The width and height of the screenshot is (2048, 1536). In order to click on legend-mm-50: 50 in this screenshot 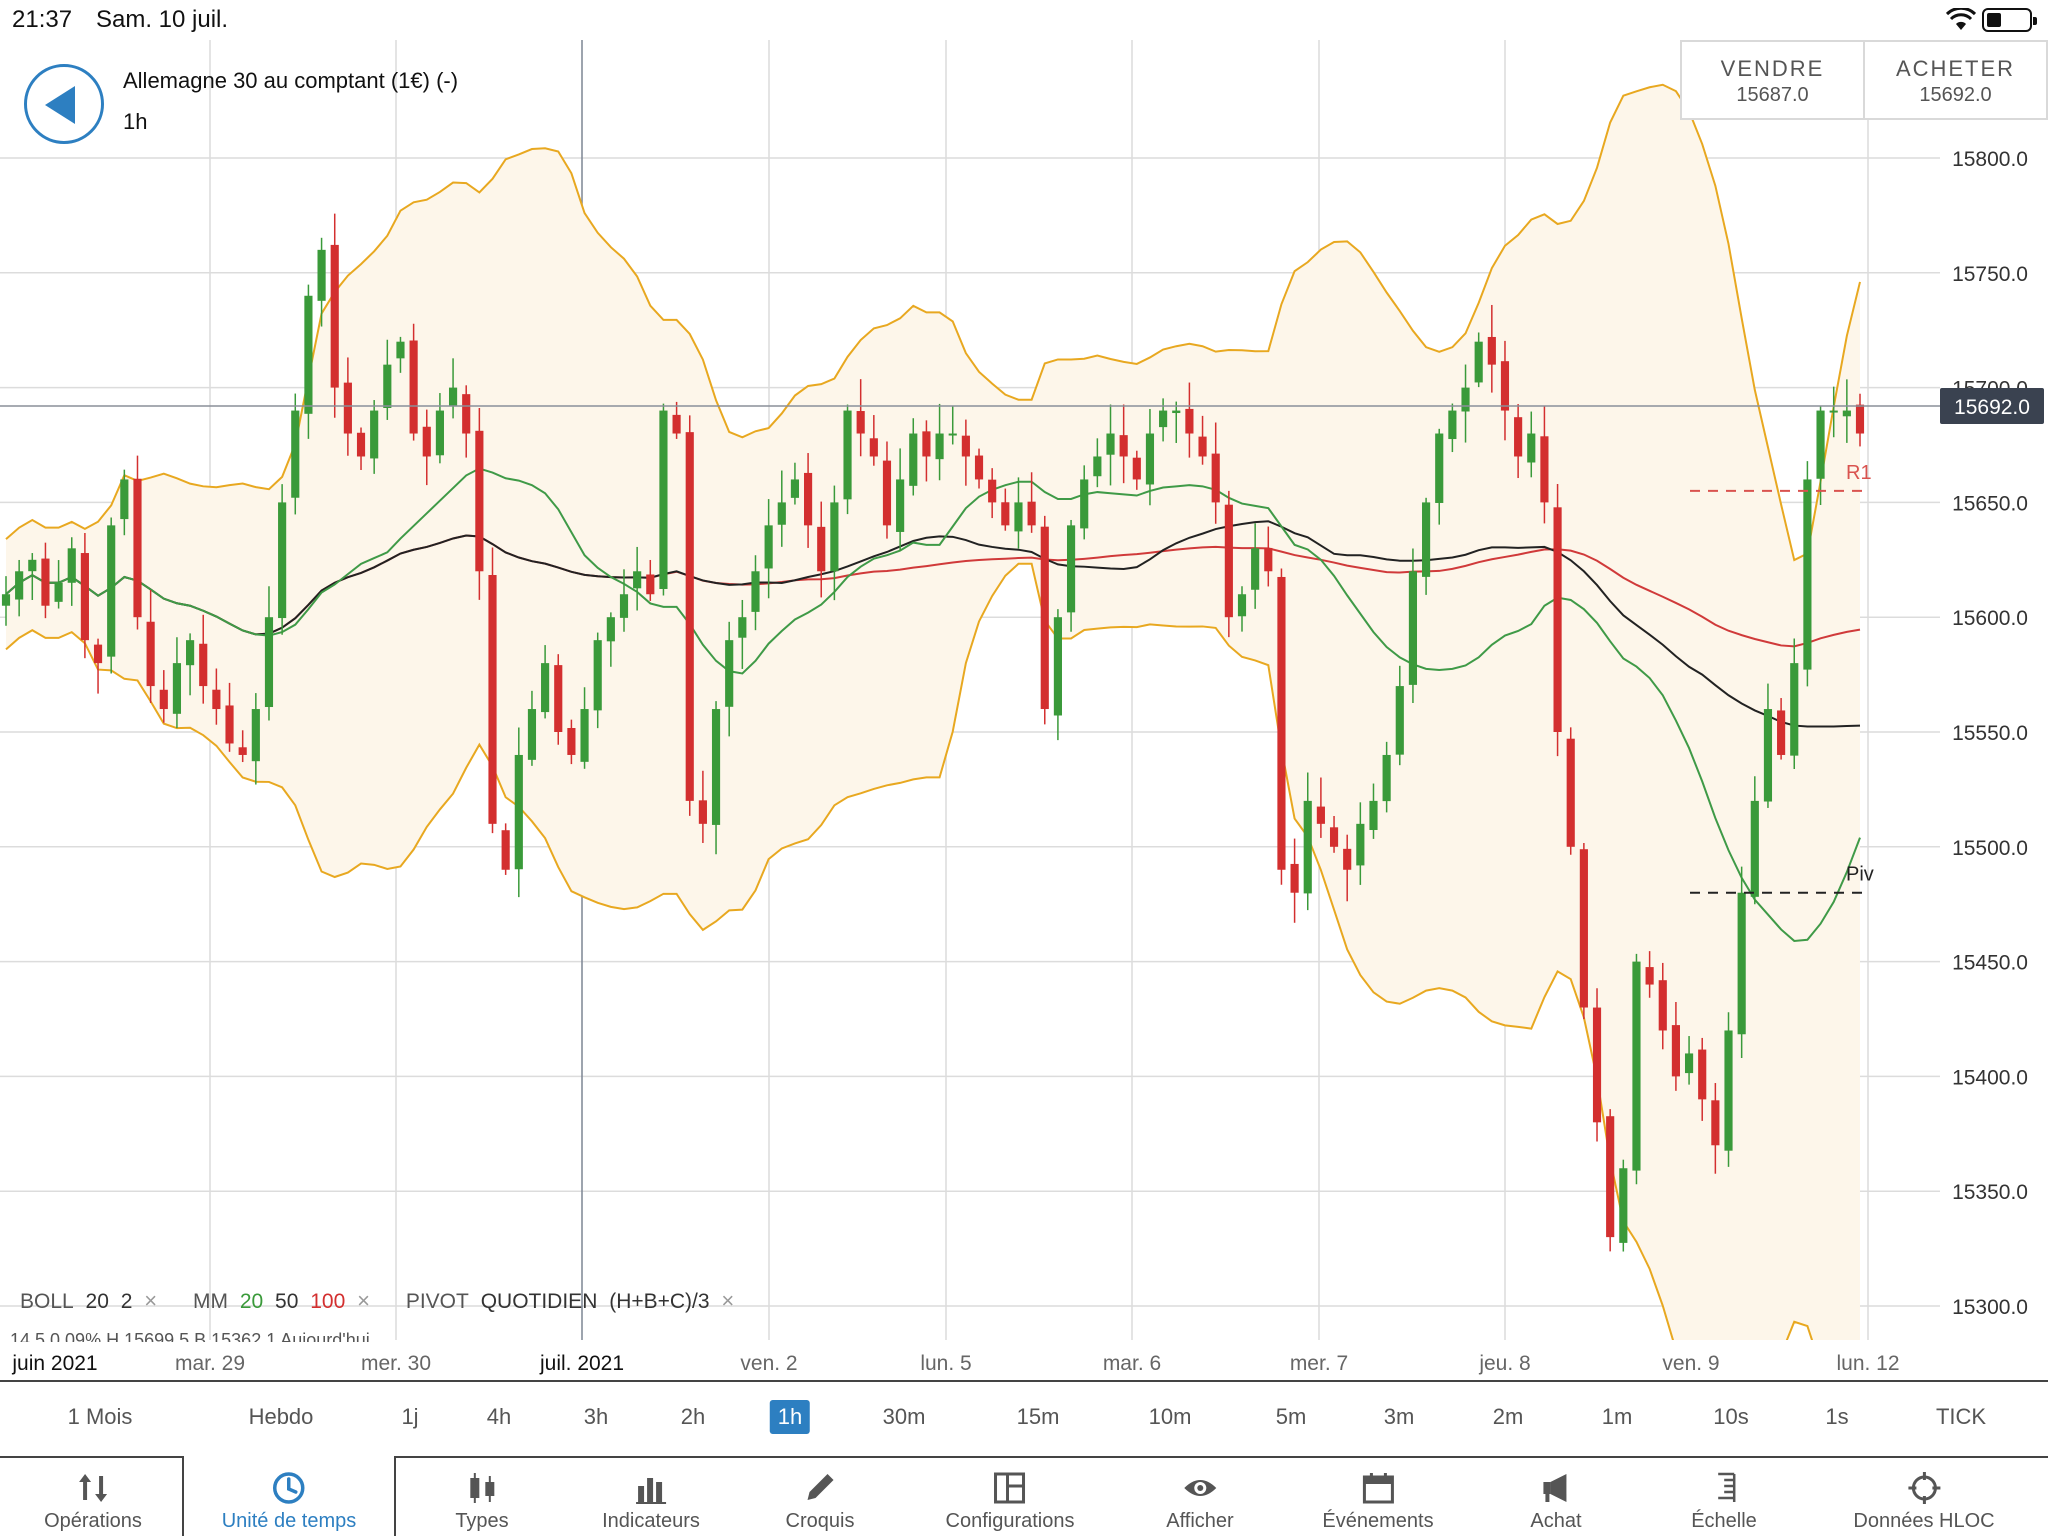, I will do `click(287, 1301)`.